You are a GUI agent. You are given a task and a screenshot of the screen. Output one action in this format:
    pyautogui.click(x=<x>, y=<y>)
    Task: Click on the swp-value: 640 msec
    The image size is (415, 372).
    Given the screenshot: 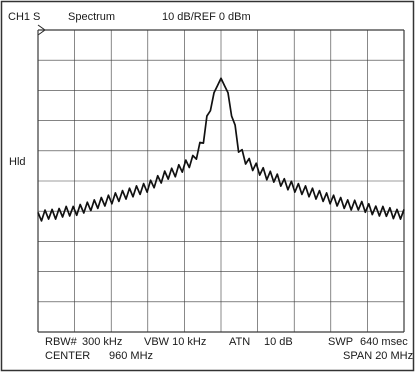 What is the action you would take?
    pyautogui.click(x=384, y=342)
    